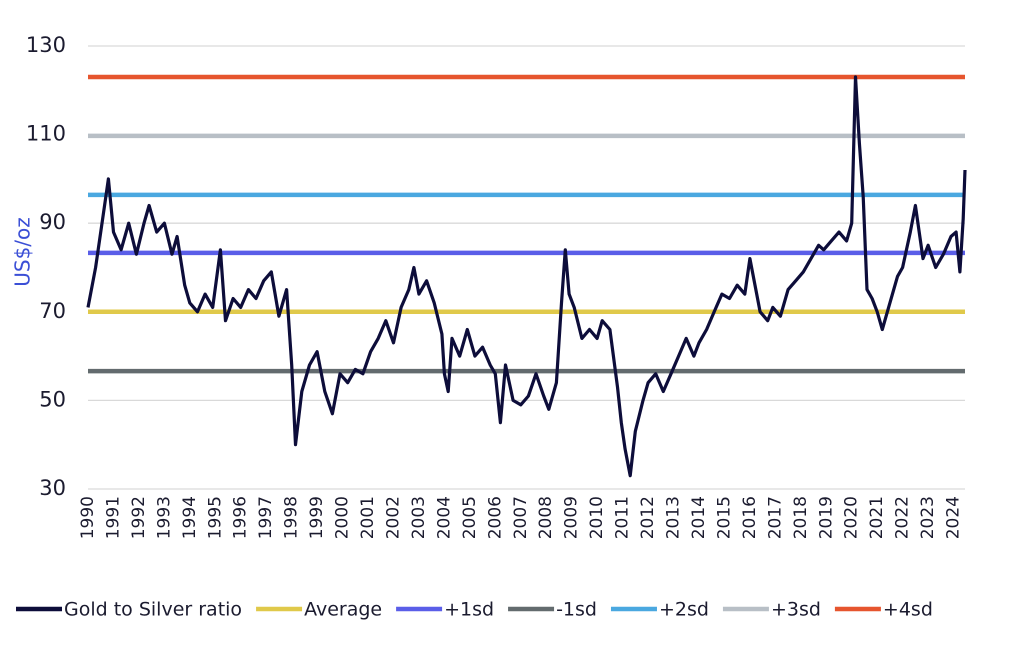  What do you see at coordinates (928, 517) in the screenshot?
I see `x-tick-label: 2023` at bounding box center [928, 517].